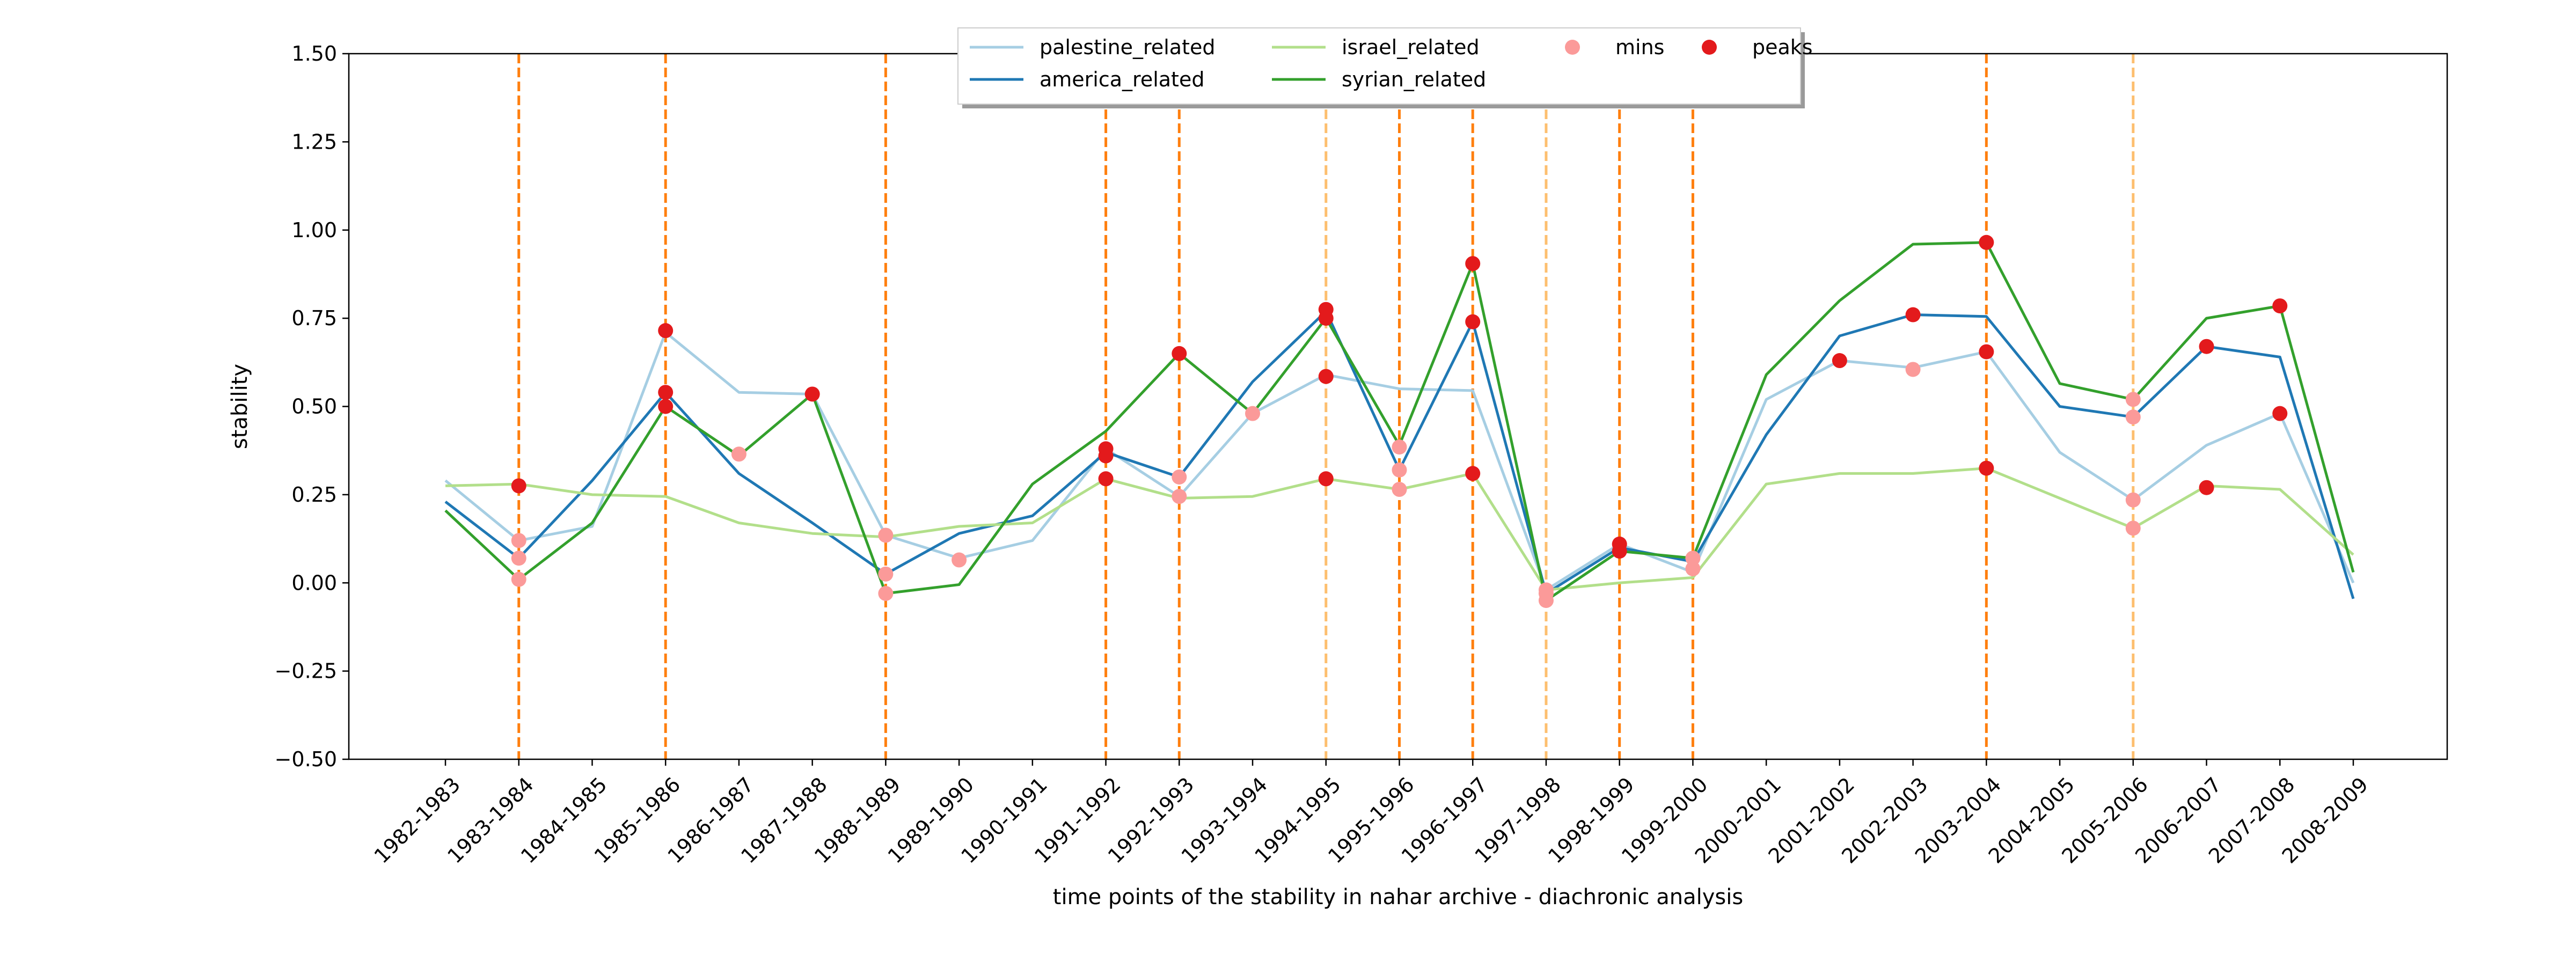 Image resolution: width=2576 pixels, height=968 pixels. I want to click on legend-swatch-peaks, so click(1709, 47).